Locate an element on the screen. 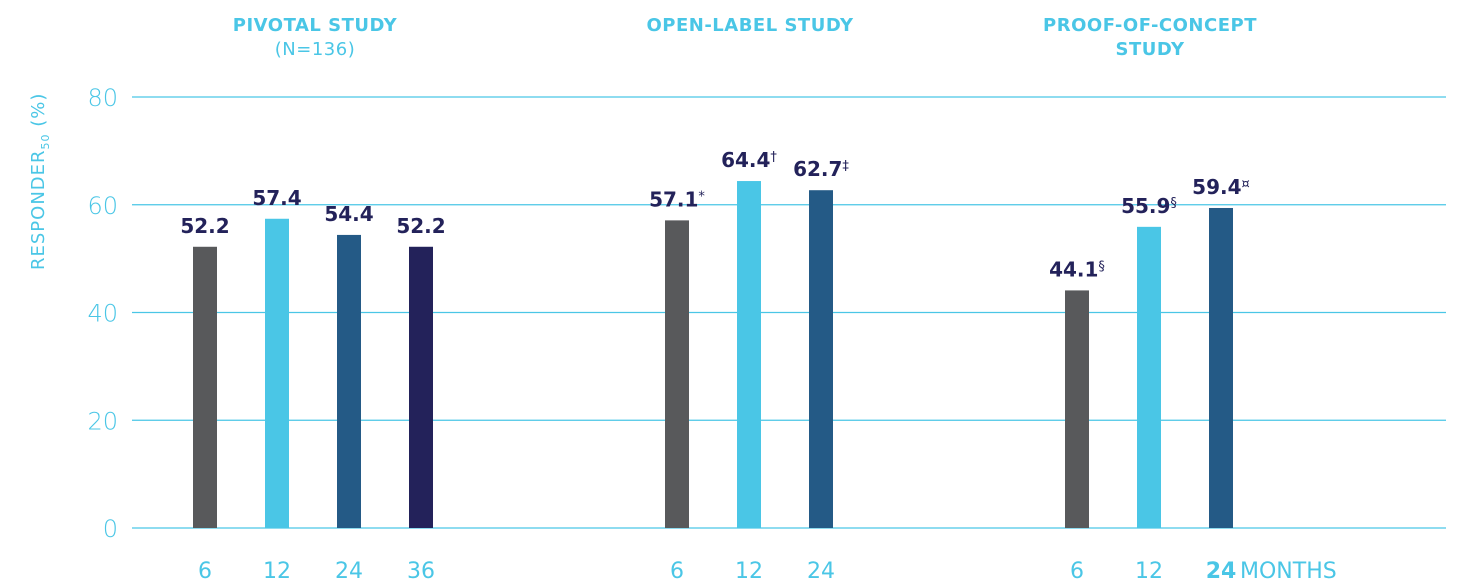  group-title-pivotal: PIVOTAL STUDY (N=136) is located at coordinates (315, 38).